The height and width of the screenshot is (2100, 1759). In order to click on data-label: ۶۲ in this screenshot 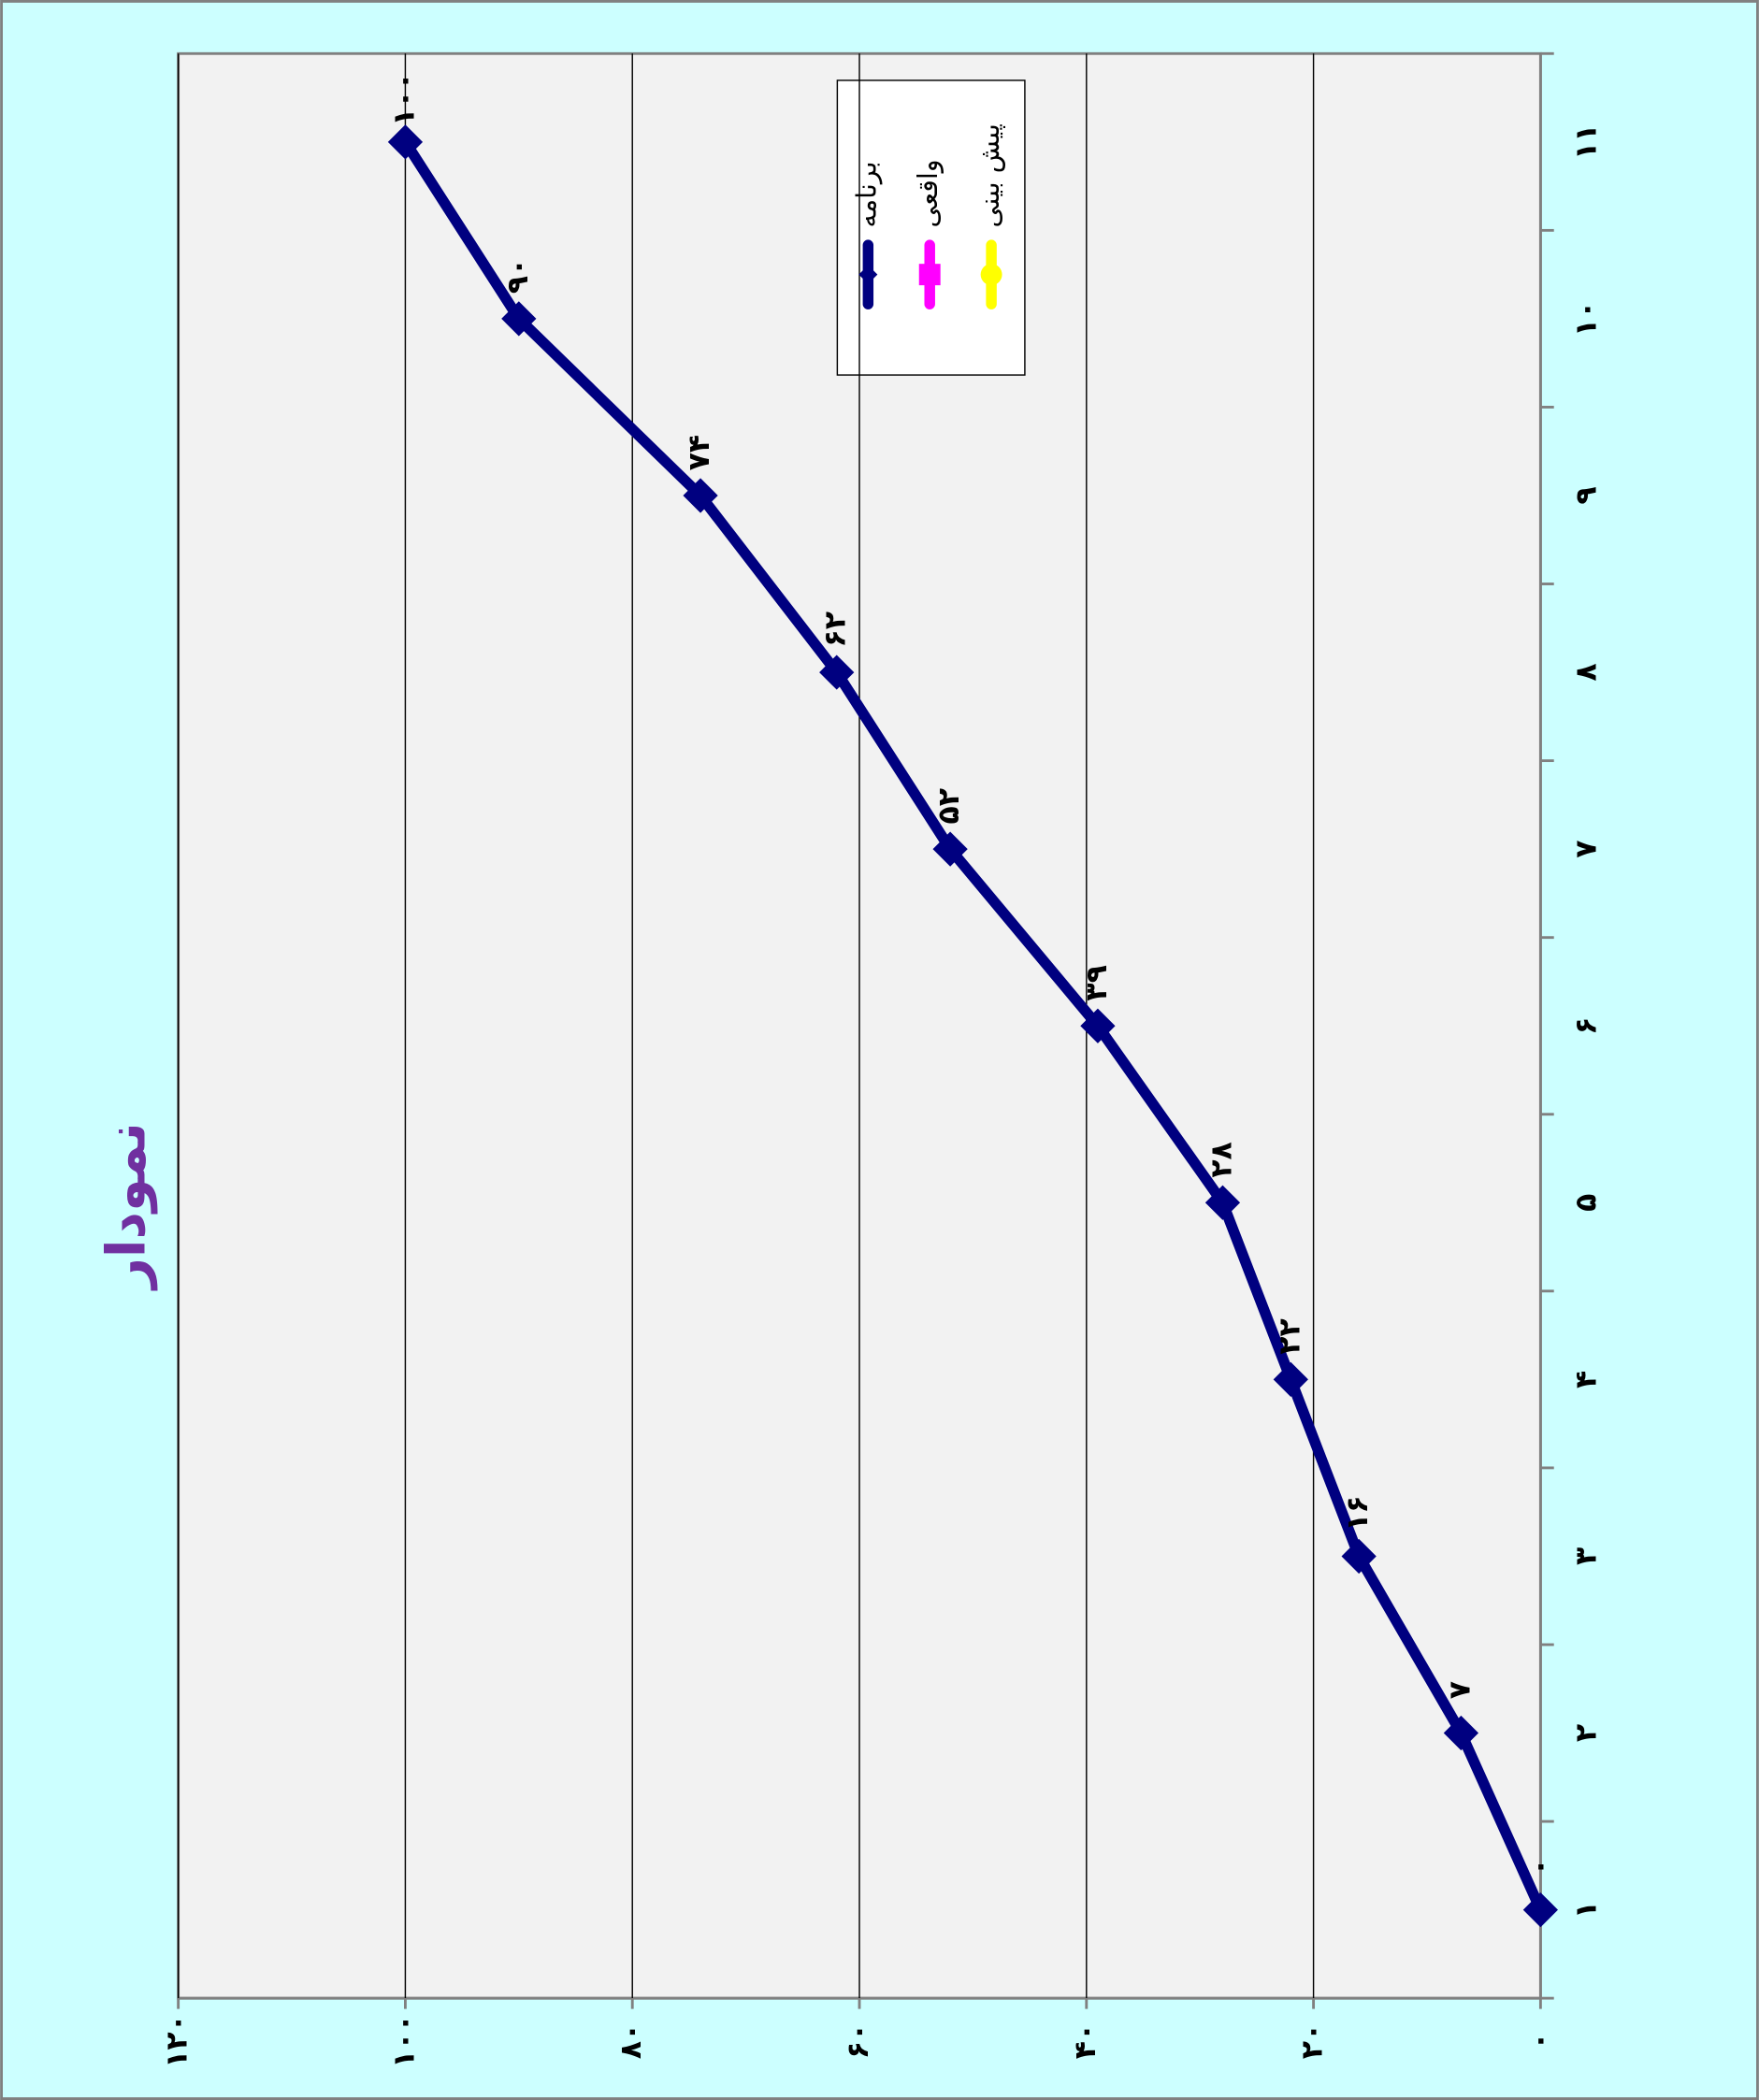, I will do `click(836, 629)`.